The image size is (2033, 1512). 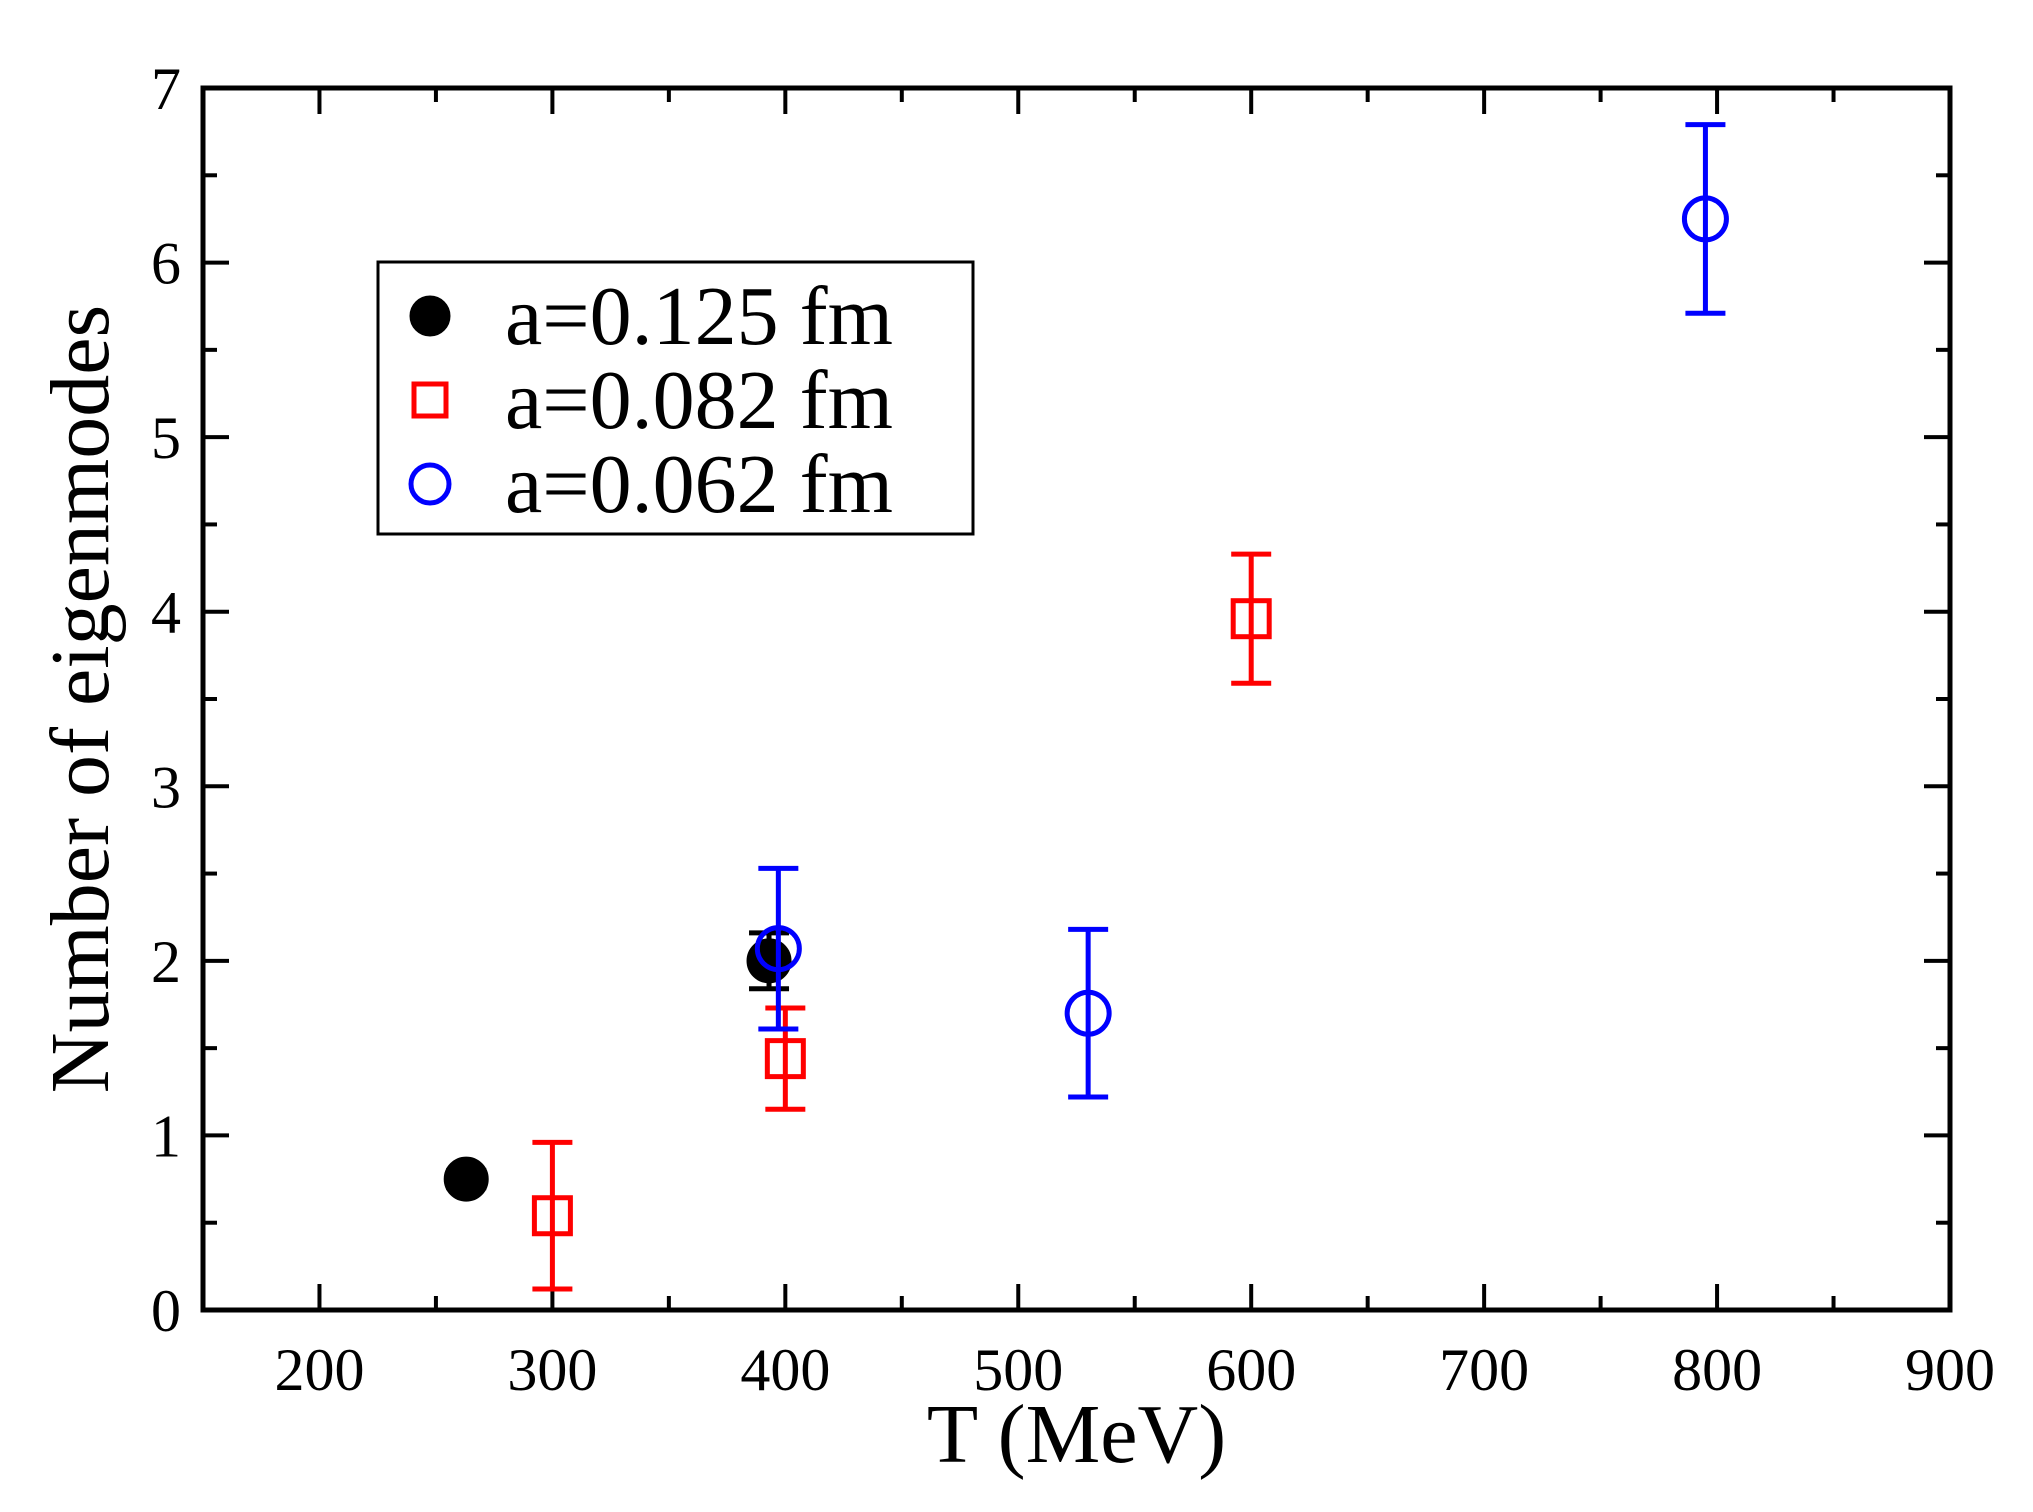 What do you see at coordinates (699, 316) in the screenshot?
I see `legend-label: a=0.125 fm` at bounding box center [699, 316].